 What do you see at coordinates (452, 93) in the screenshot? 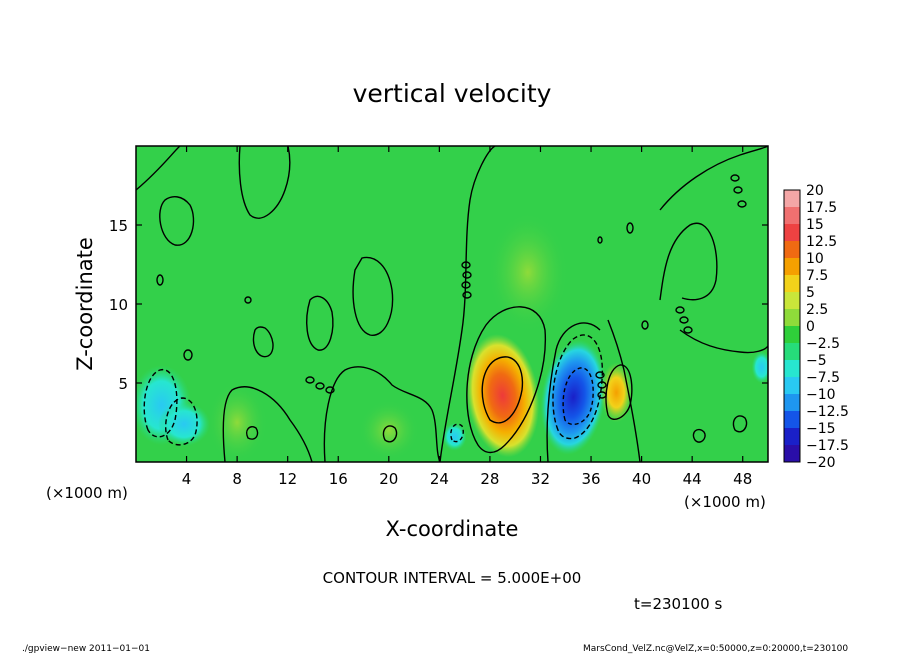
I see `chart-title: vertical velocity` at bounding box center [452, 93].